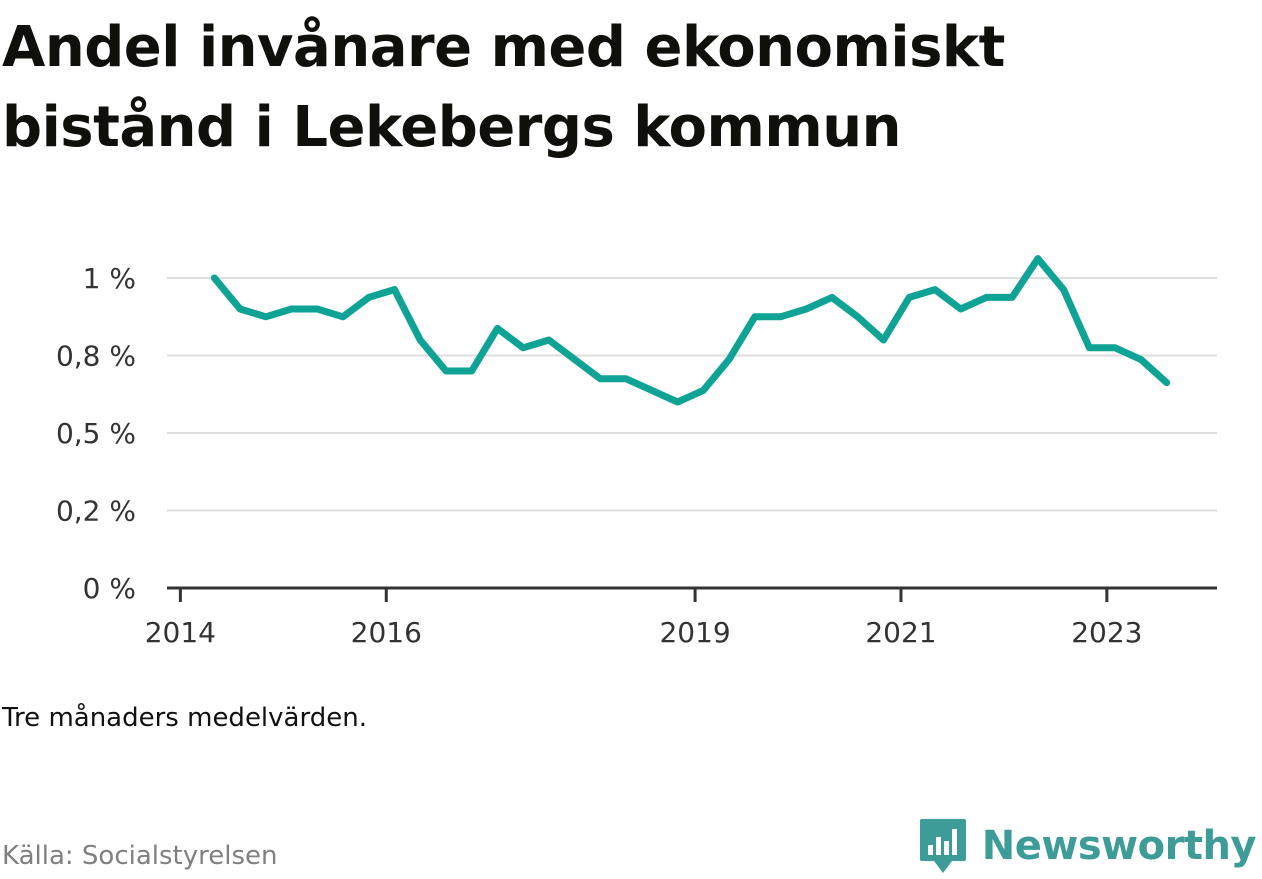 This screenshot has width=1262, height=879. I want to click on series-line, so click(690, 330).